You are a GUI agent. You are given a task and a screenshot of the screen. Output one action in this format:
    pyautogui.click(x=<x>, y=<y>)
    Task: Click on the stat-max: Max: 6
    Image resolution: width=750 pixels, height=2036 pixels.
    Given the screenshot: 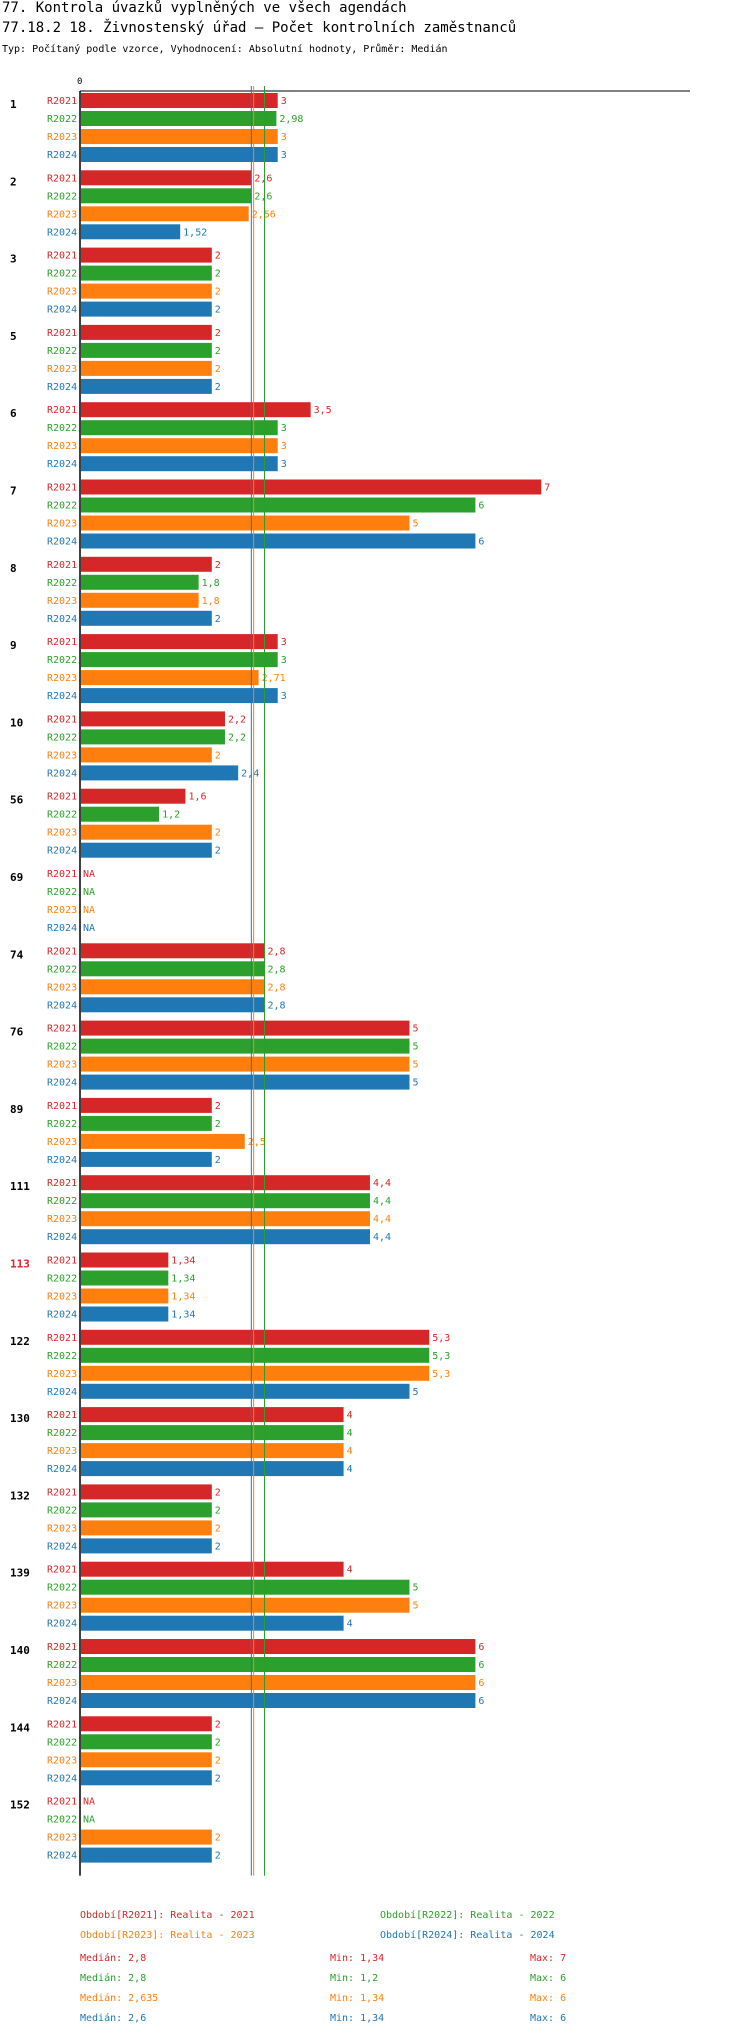 What is the action you would take?
    pyautogui.click(x=548, y=2018)
    